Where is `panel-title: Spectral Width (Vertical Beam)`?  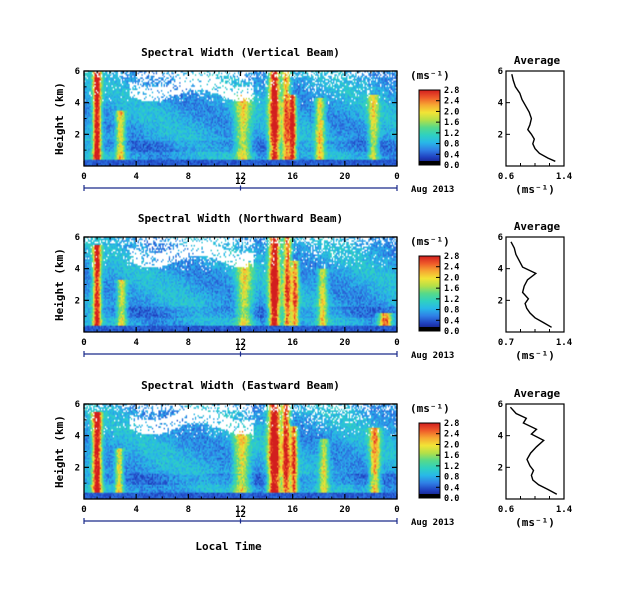
panel-title: Spectral Width (Vertical Beam) is located at coordinates (240, 52).